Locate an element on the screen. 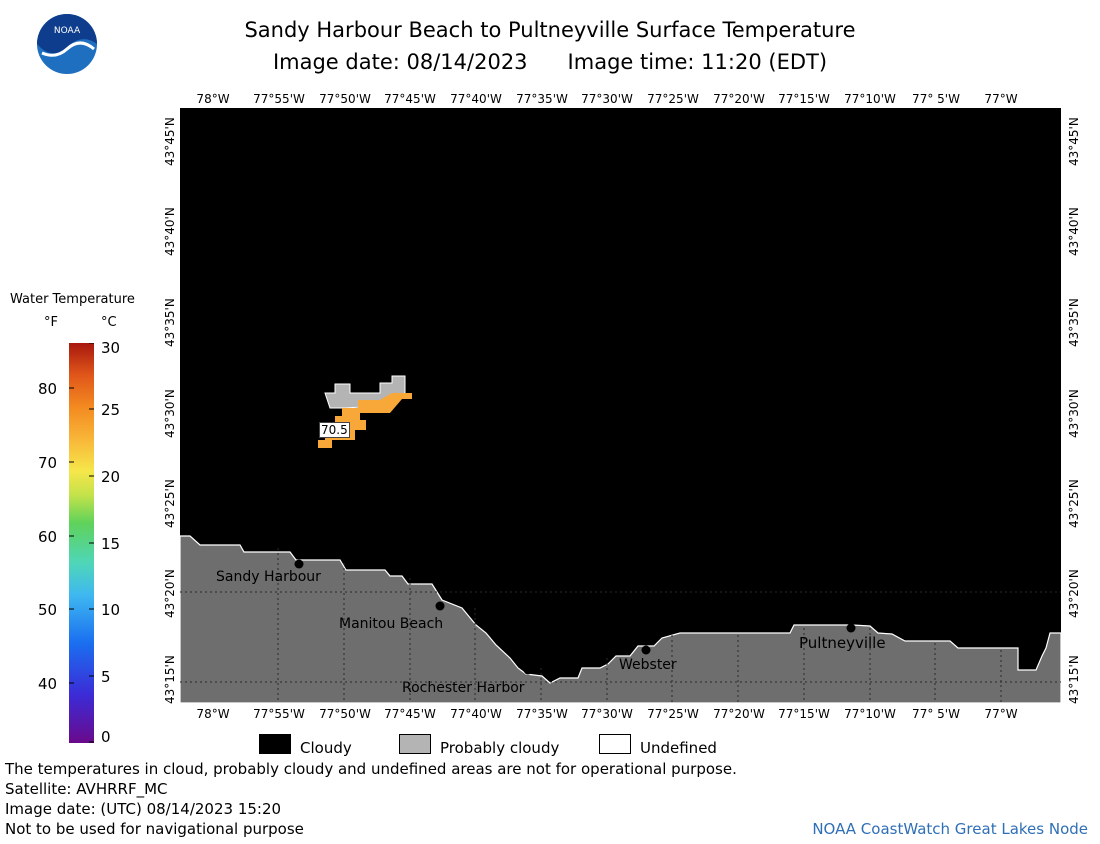  nav-warning-text: Not to be used for navigational purpose is located at coordinates (154, 829).